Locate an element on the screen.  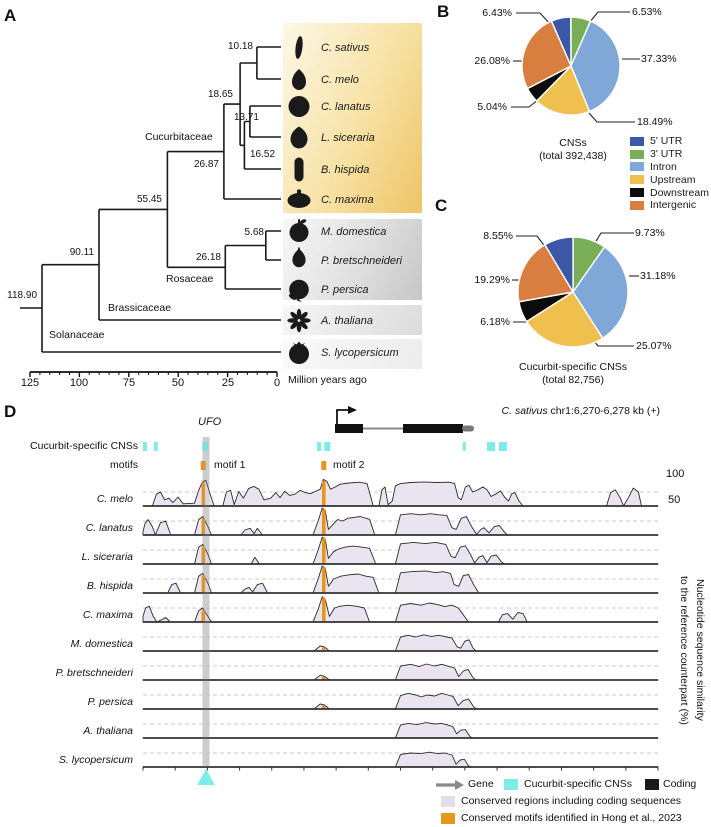
tss-arrow is located at coordinates (342, 416).